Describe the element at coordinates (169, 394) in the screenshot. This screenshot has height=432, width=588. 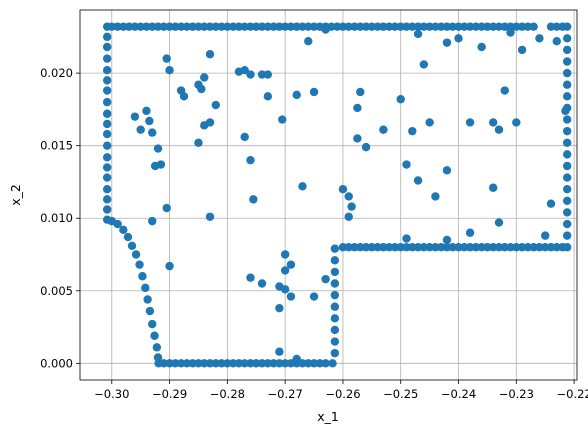
I see `x-tick-label: −0.29` at that location.